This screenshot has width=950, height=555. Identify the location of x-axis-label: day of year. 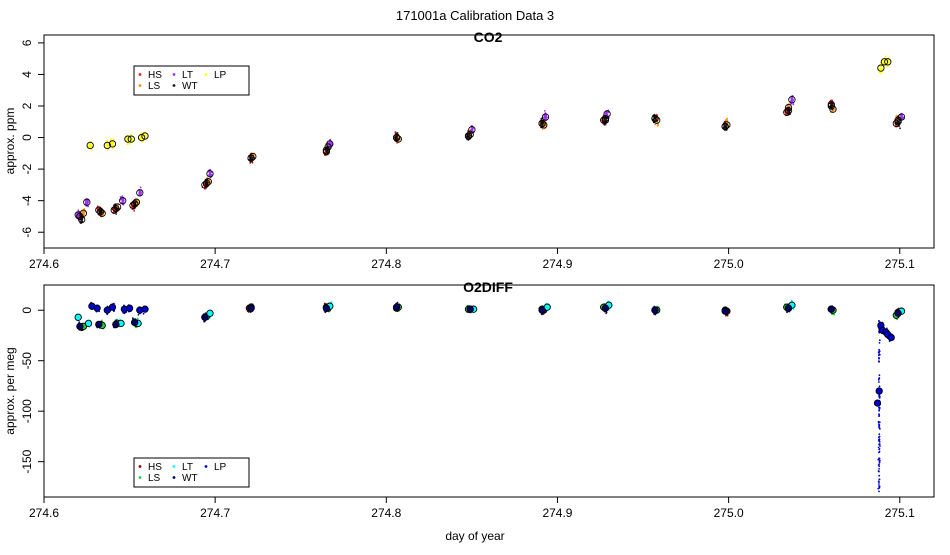
(474, 536).